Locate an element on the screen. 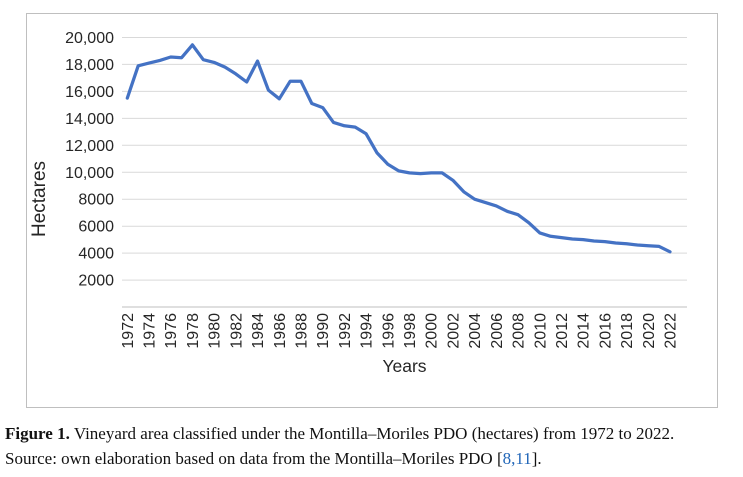 The width and height of the screenshot is (743, 477). x-tick-label: 1986 is located at coordinates (280, 331).